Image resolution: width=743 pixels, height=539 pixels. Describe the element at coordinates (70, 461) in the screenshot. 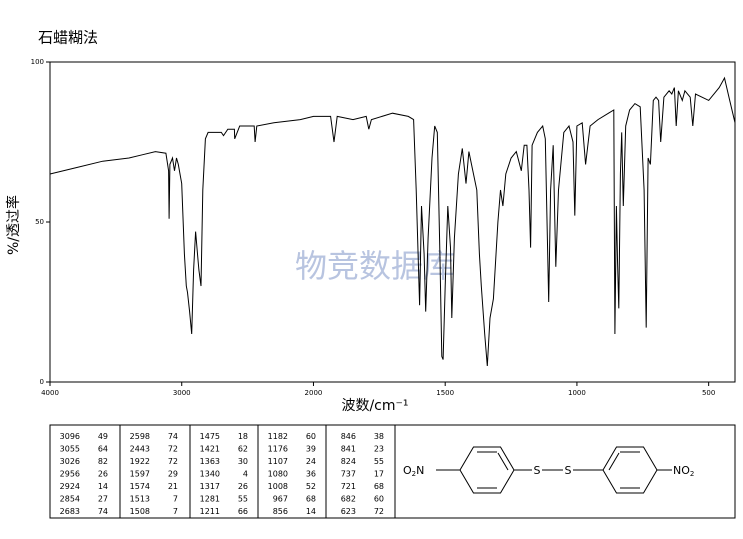

I see `table-wavenumber: 3026` at that location.